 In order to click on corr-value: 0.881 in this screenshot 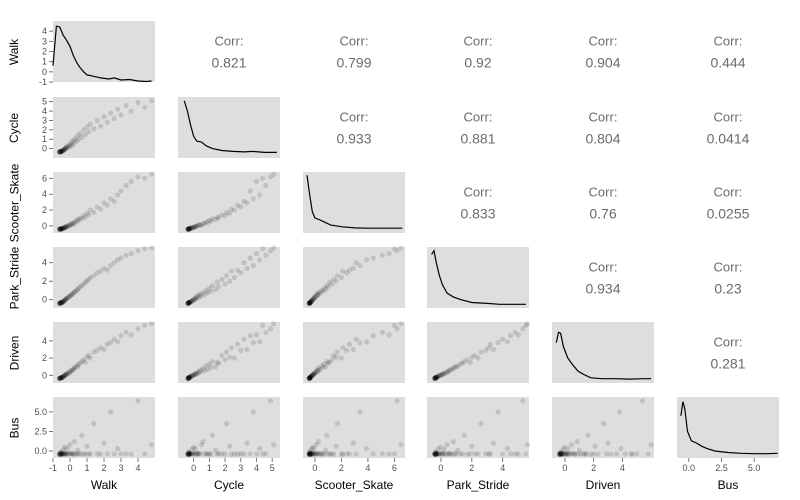, I will do `click(477, 139)`.